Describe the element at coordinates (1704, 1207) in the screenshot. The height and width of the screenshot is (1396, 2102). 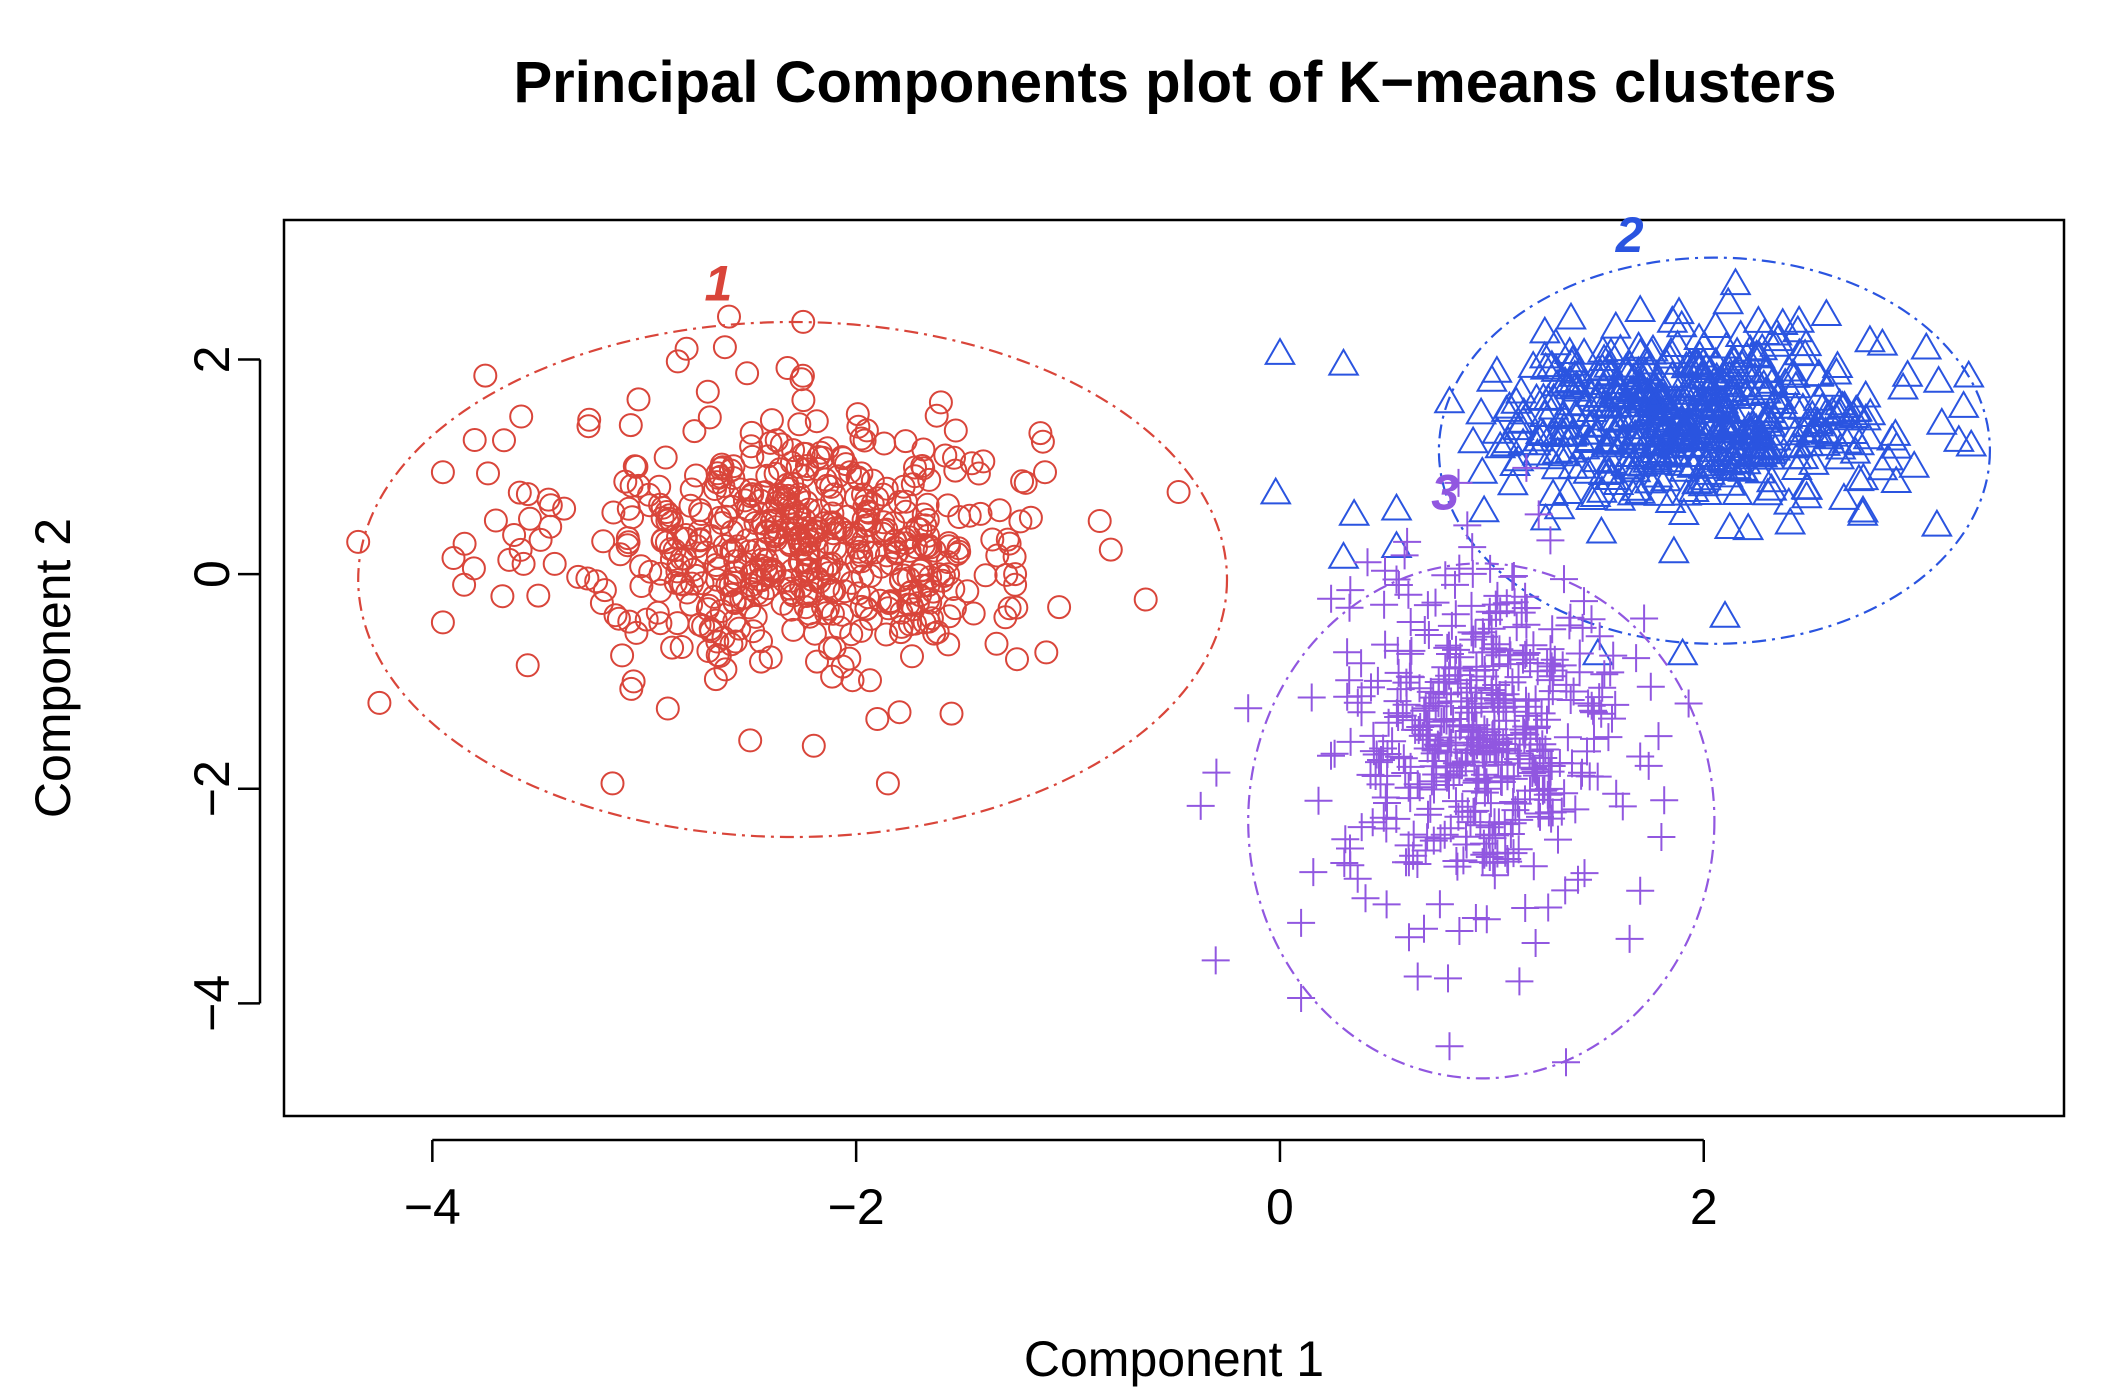
I see `x-tick-label: 2` at that location.